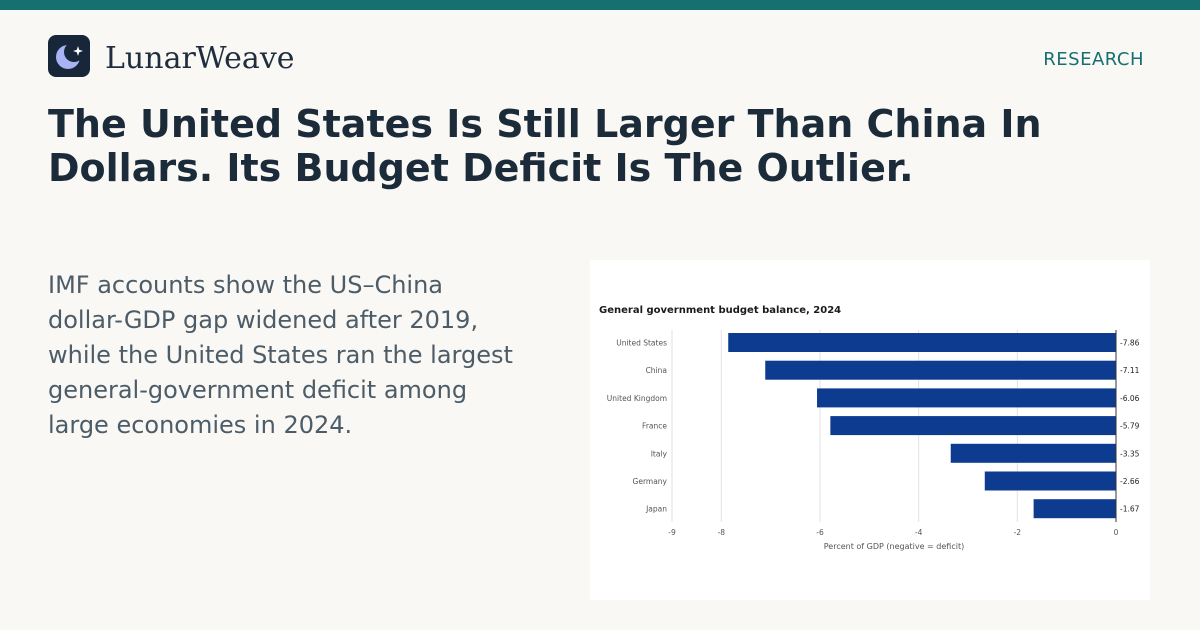  Describe the element at coordinates (641, 343) in the screenshot. I see `y-category-label: United States` at that location.